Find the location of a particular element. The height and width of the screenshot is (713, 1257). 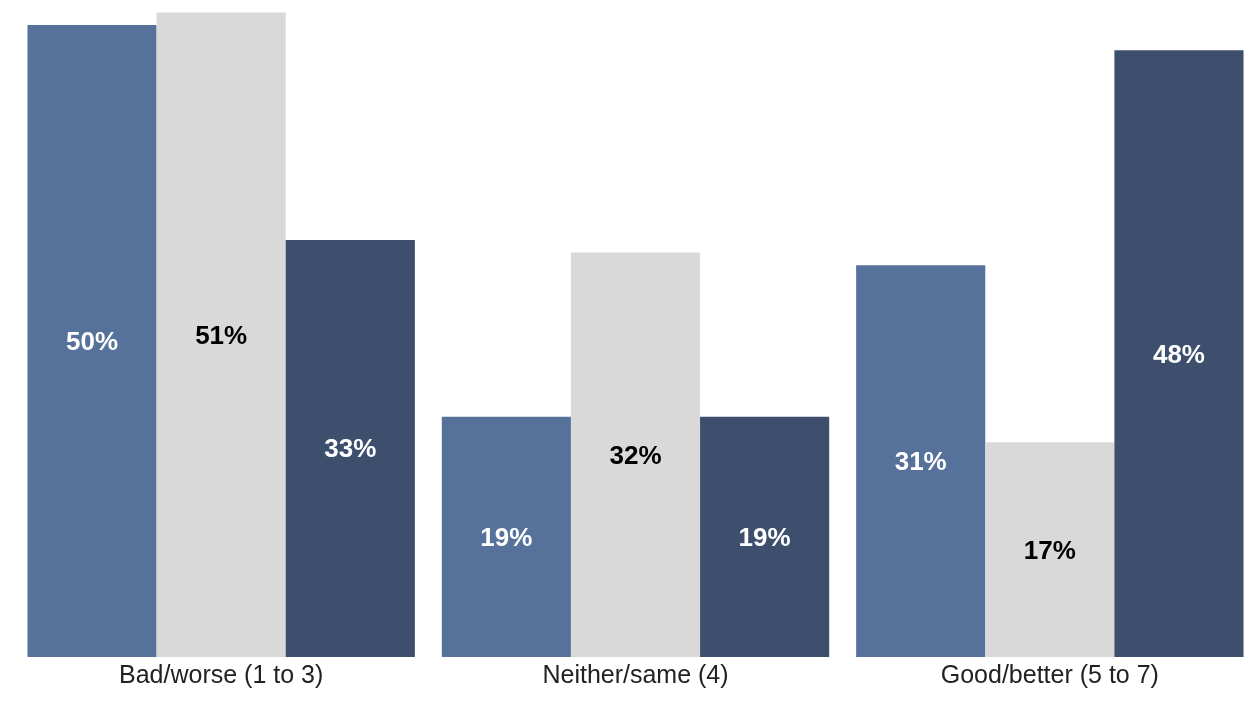

data-label: 32% is located at coordinates (635, 454).